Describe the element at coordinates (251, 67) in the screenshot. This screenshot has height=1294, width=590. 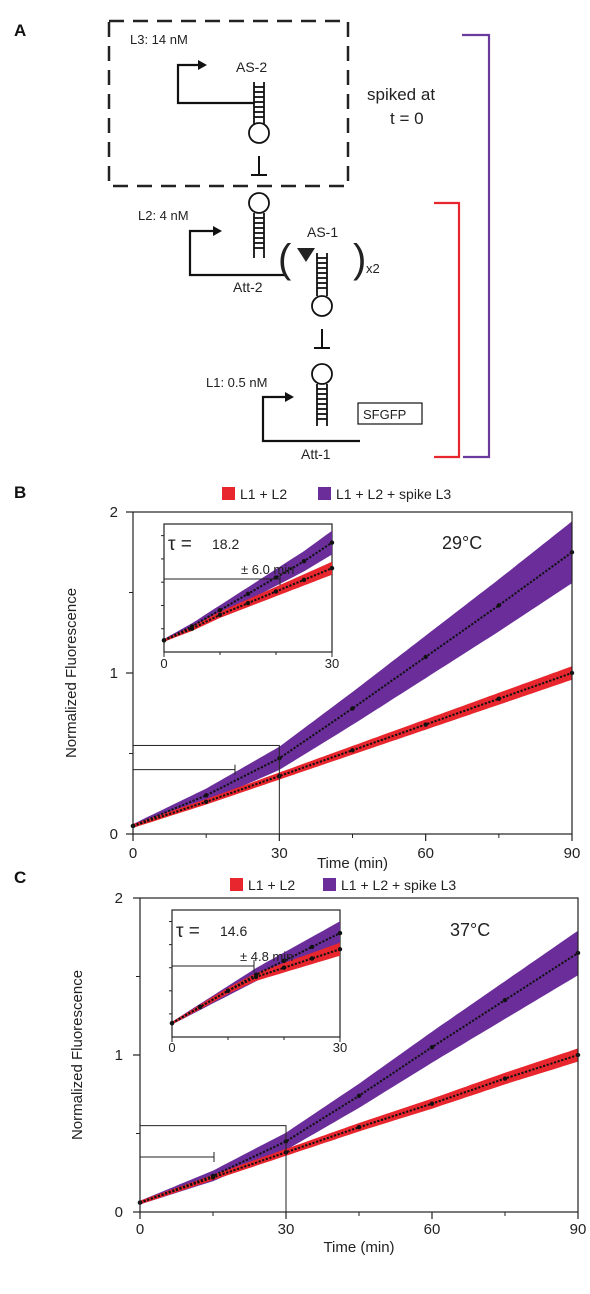
I see `as2-label: AS-2` at that location.